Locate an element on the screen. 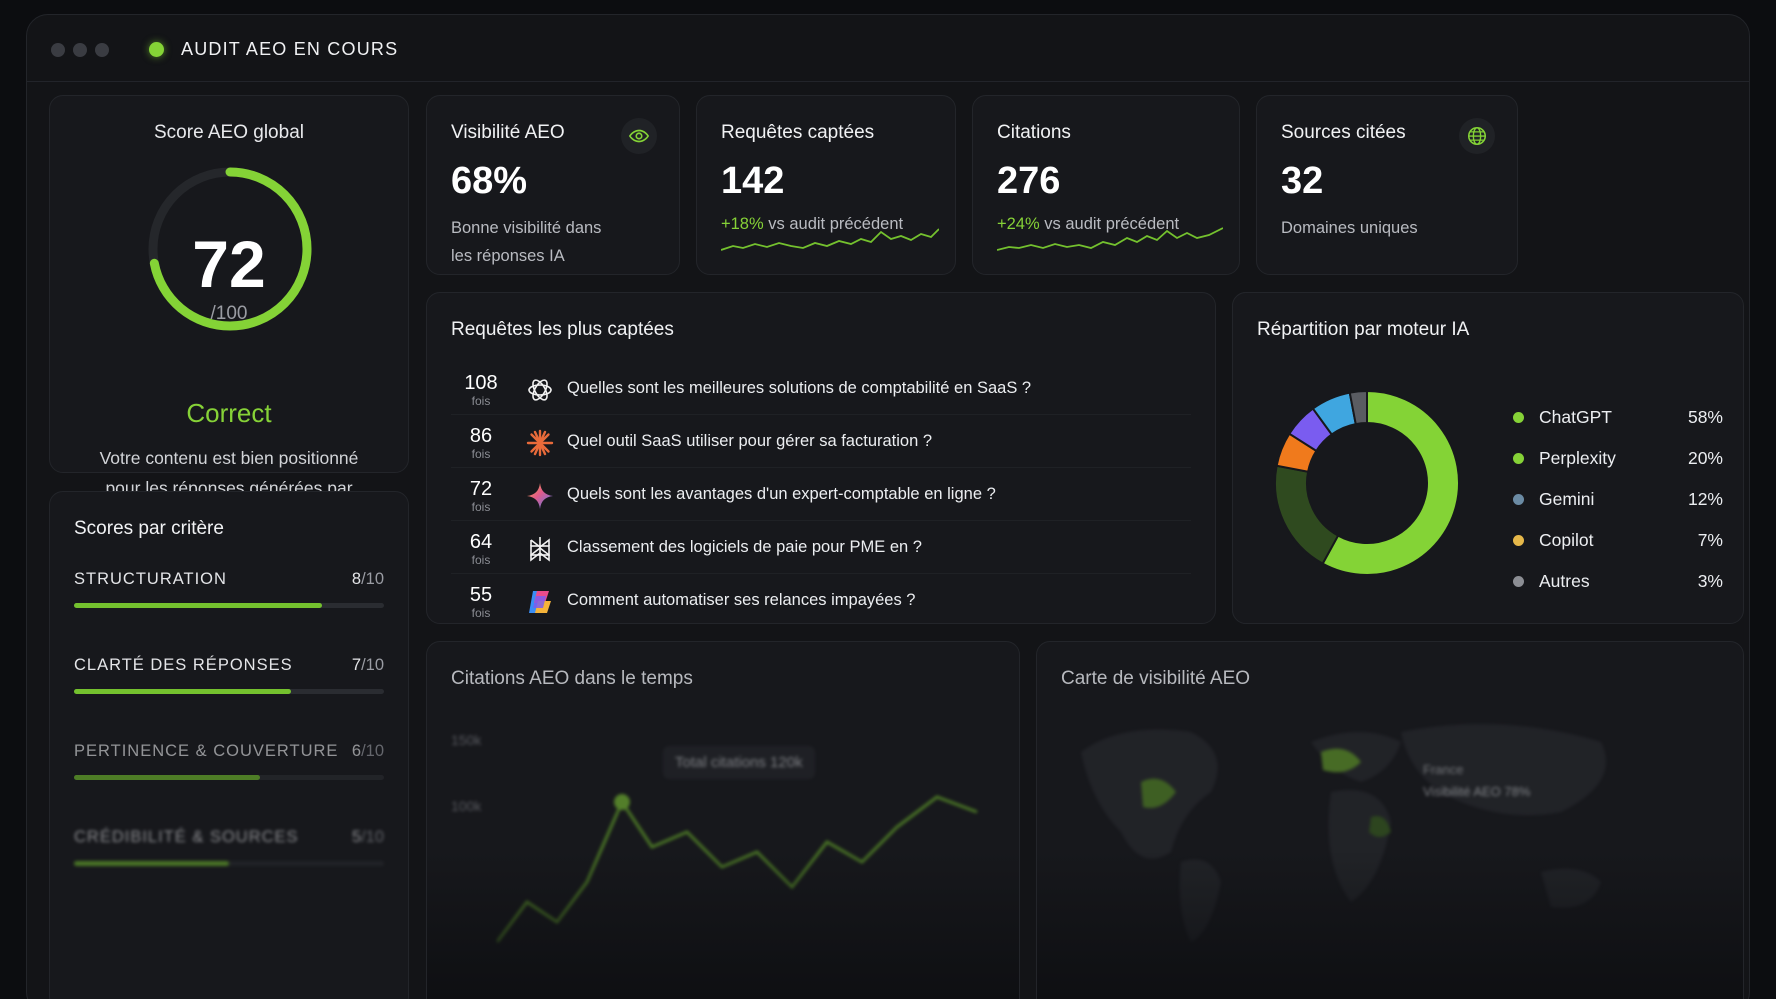 This screenshot has width=1776, height=999. claude-icon is located at coordinates (540, 443).